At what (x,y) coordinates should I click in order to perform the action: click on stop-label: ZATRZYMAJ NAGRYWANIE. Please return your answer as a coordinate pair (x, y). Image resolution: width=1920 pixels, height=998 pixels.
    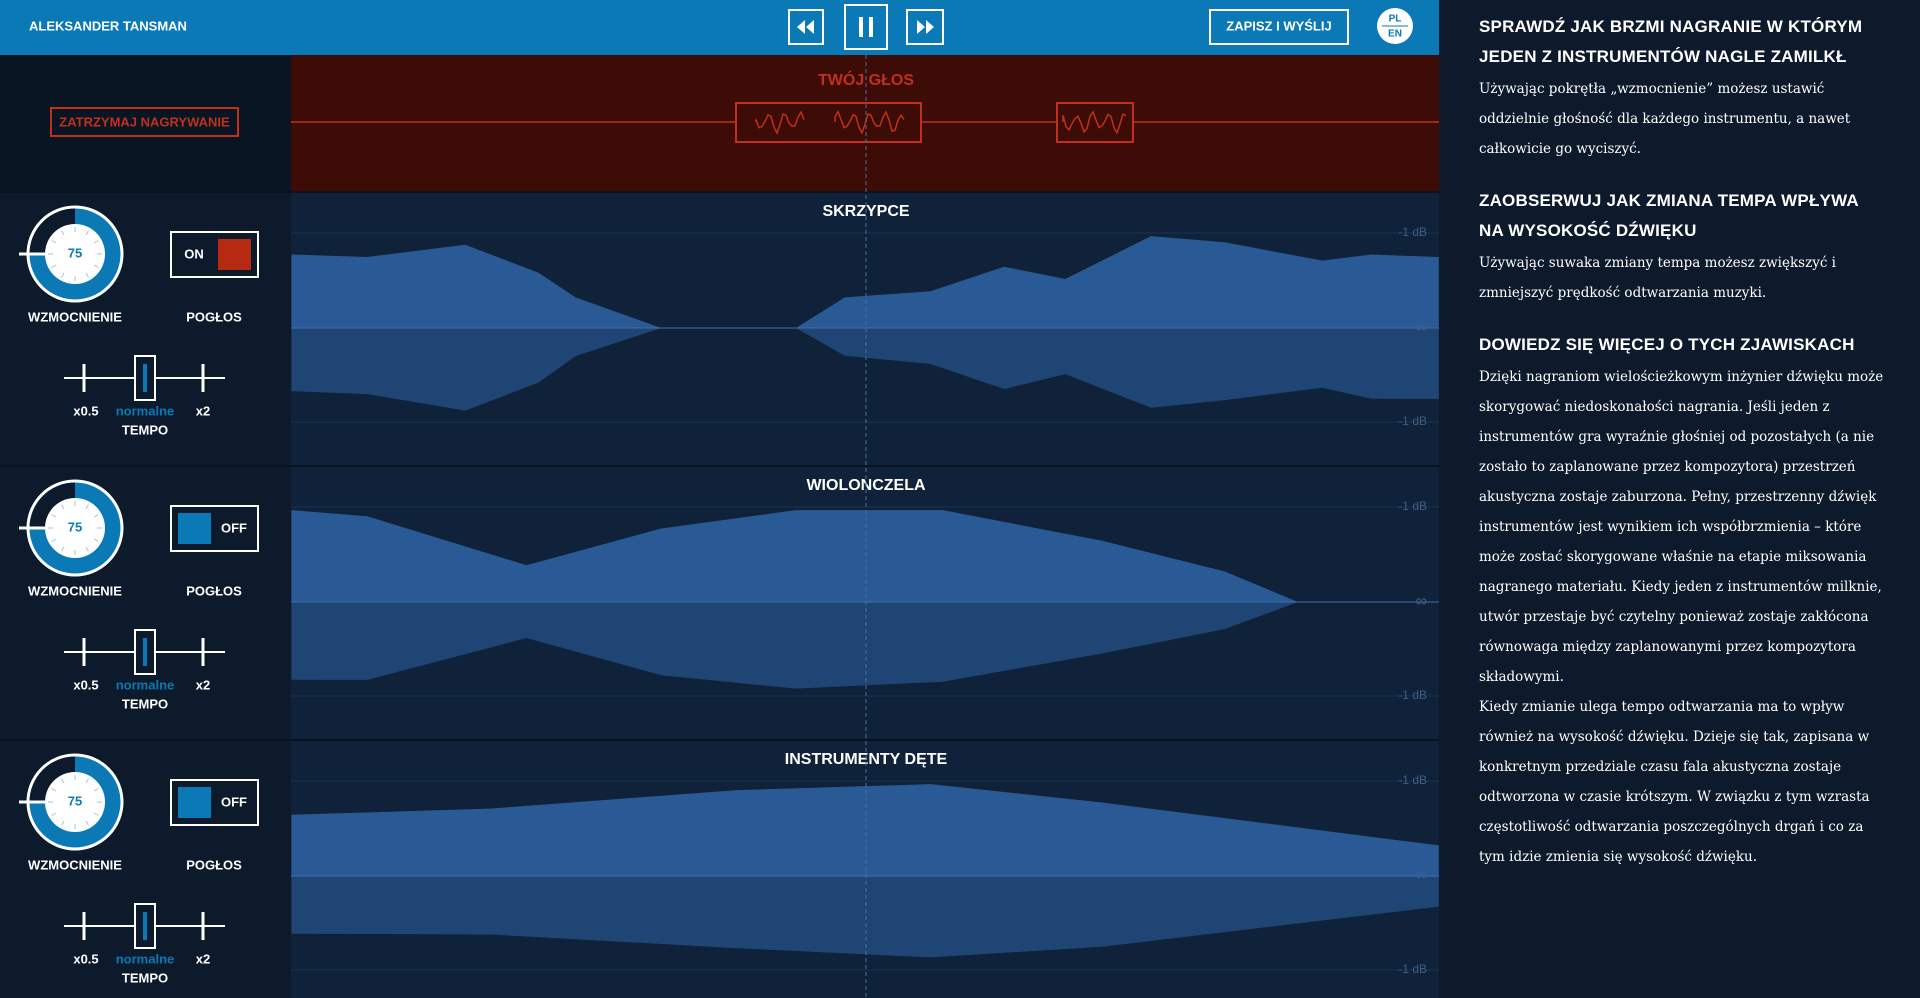
    Looking at the image, I should click on (144, 121).